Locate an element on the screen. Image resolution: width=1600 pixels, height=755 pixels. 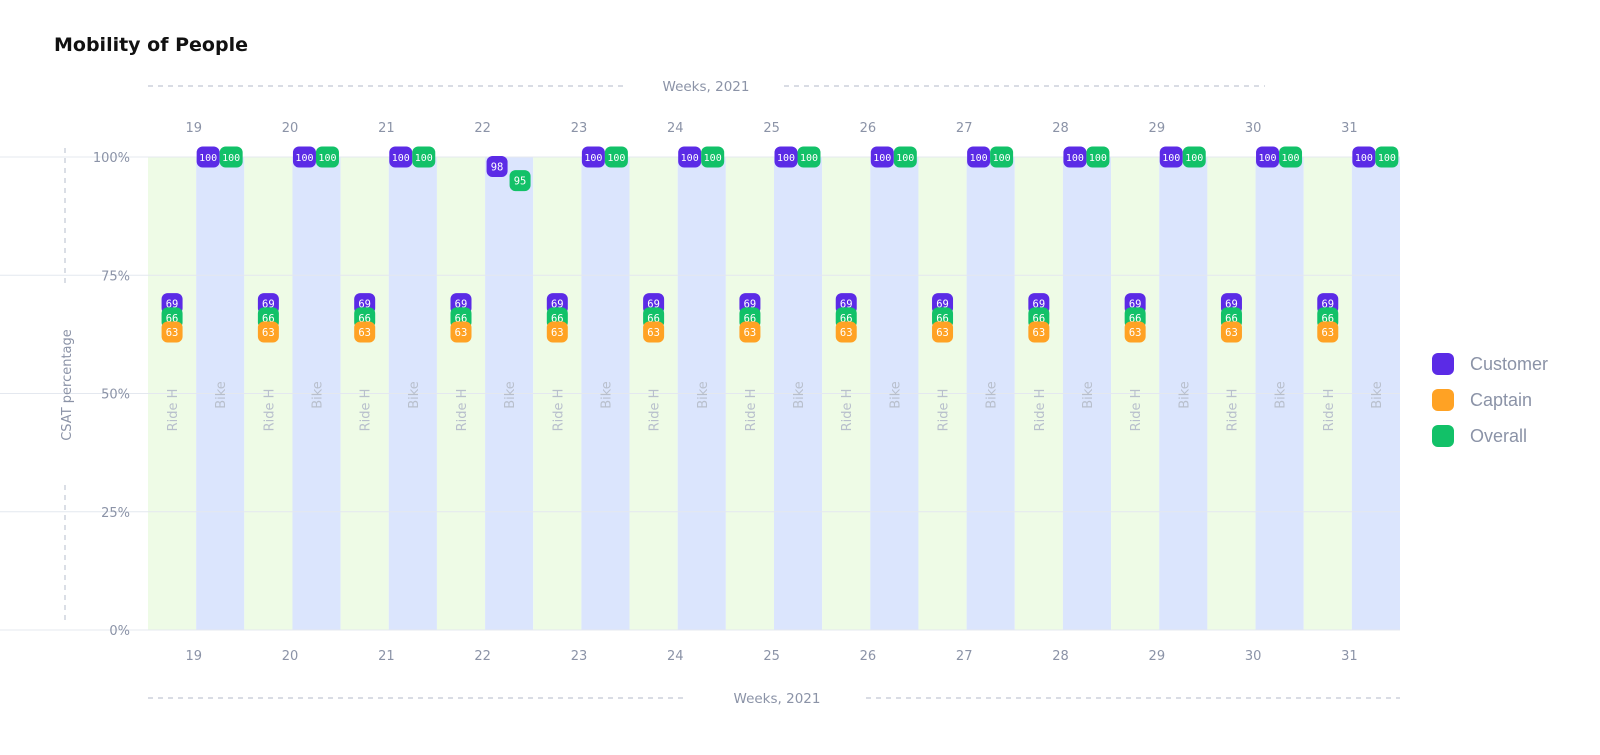
x-tick-label-bottom: 28 is located at coordinates (1060, 656).